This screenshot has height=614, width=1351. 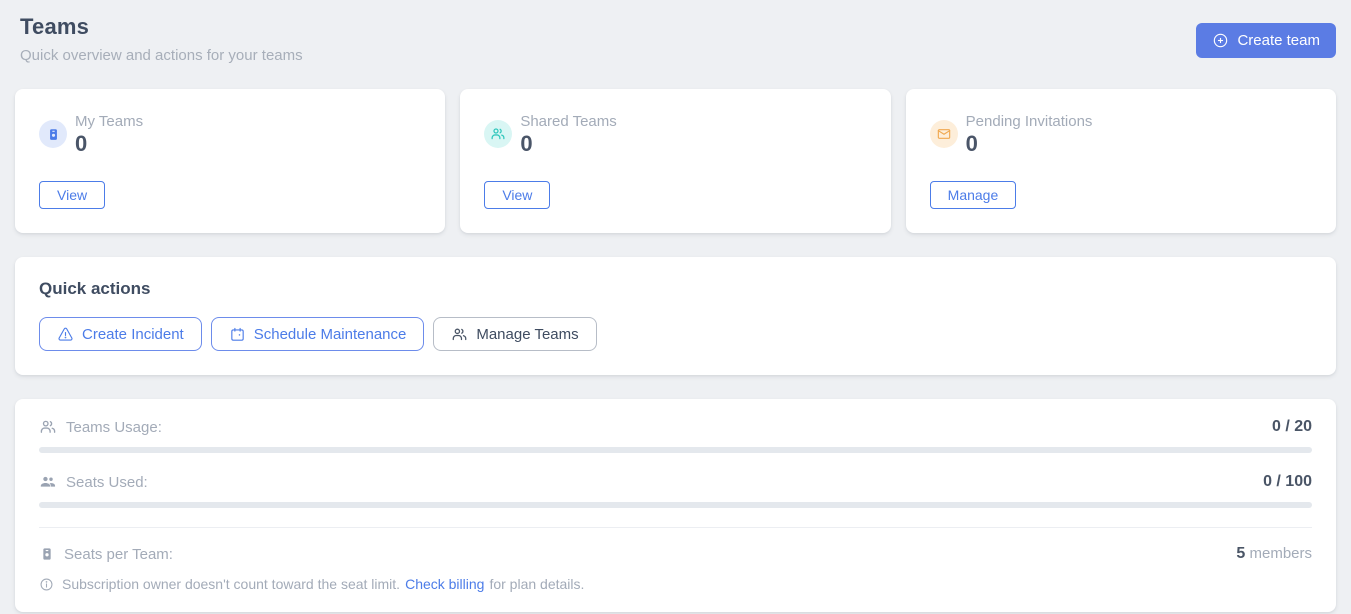 I want to click on schedule-maintenance-button: Schedule Maintenance, so click(x=317, y=334).